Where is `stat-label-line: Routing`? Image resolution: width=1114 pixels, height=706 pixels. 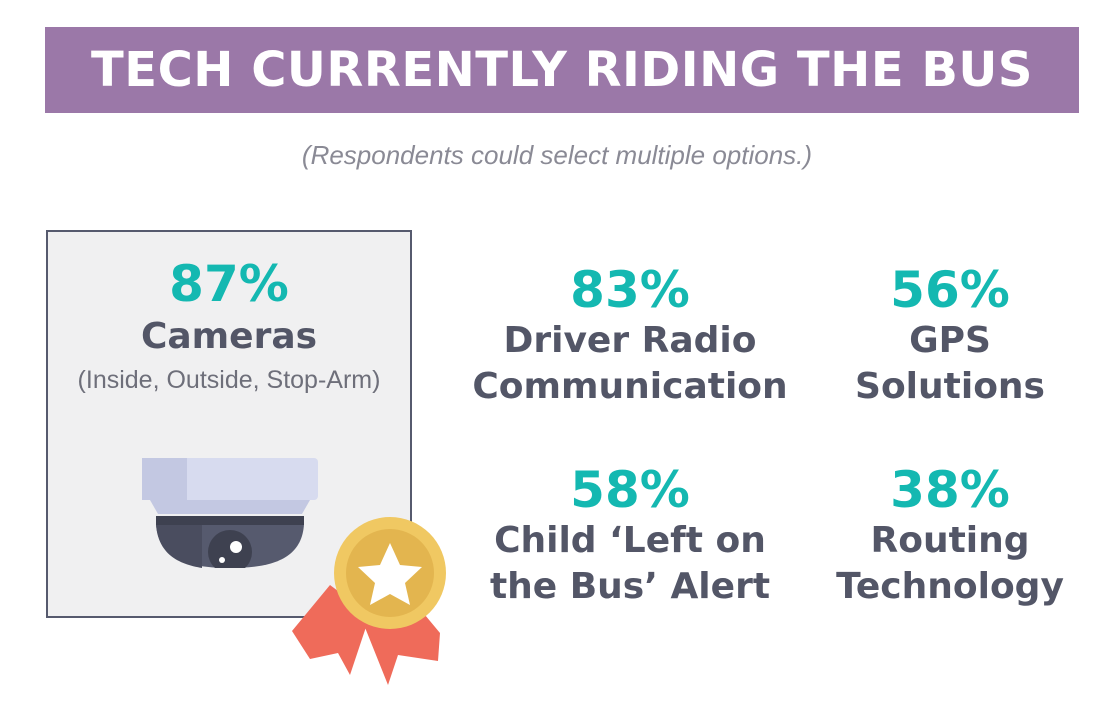
stat-label-line: Routing is located at coordinates (950, 540).